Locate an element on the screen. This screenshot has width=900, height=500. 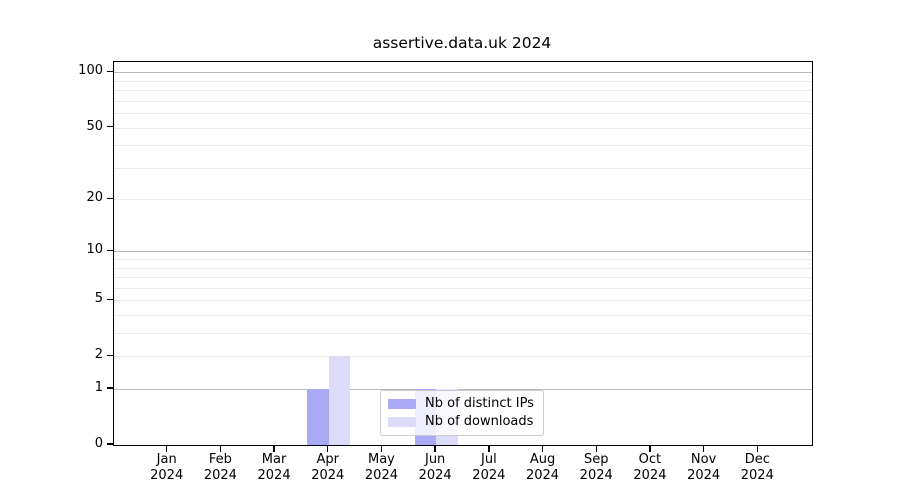
x-tick-label: Dec 2024 is located at coordinates (757, 467).